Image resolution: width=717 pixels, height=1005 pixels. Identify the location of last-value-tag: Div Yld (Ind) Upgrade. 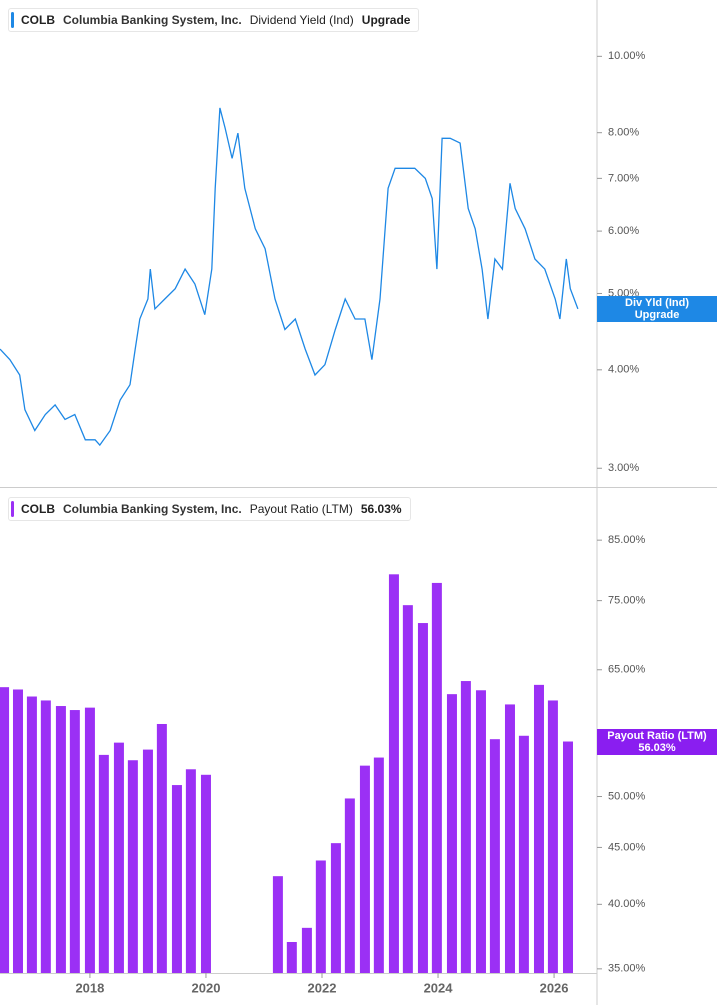
(657, 308).